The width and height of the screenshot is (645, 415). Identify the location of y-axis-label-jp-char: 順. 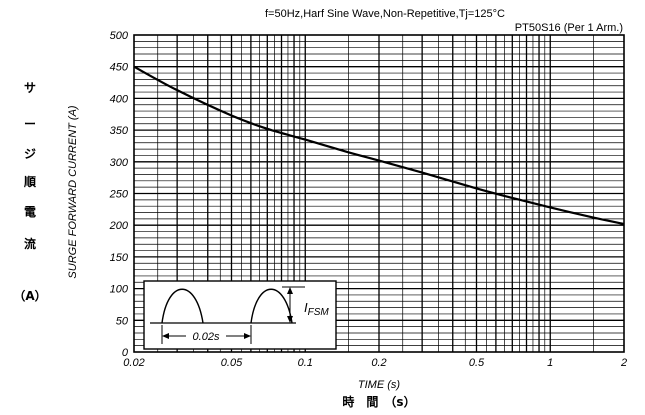
(30, 181).